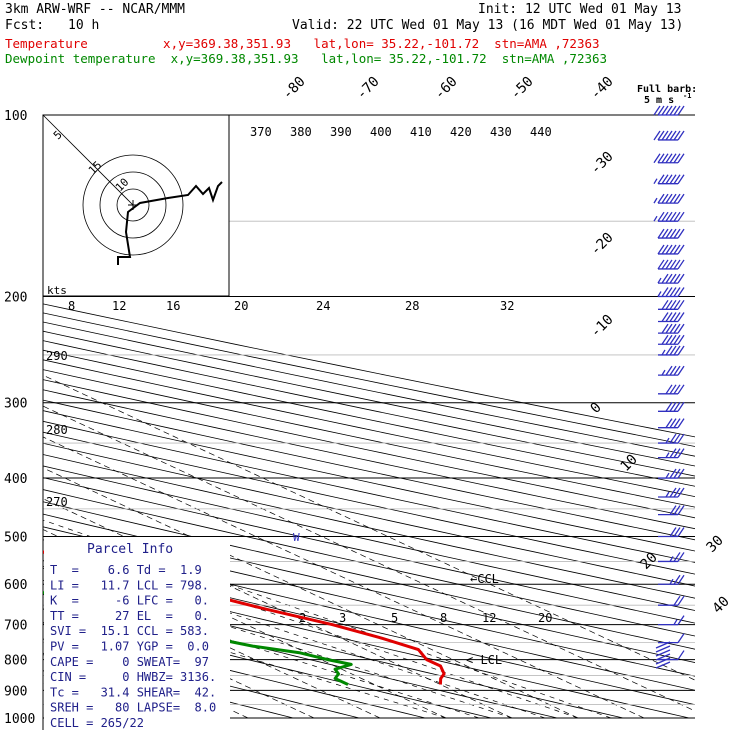 The width and height of the screenshot is (740, 740). Describe the element at coordinates (15, 691) in the screenshot. I see `pressure-tick-label: 900` at that location.